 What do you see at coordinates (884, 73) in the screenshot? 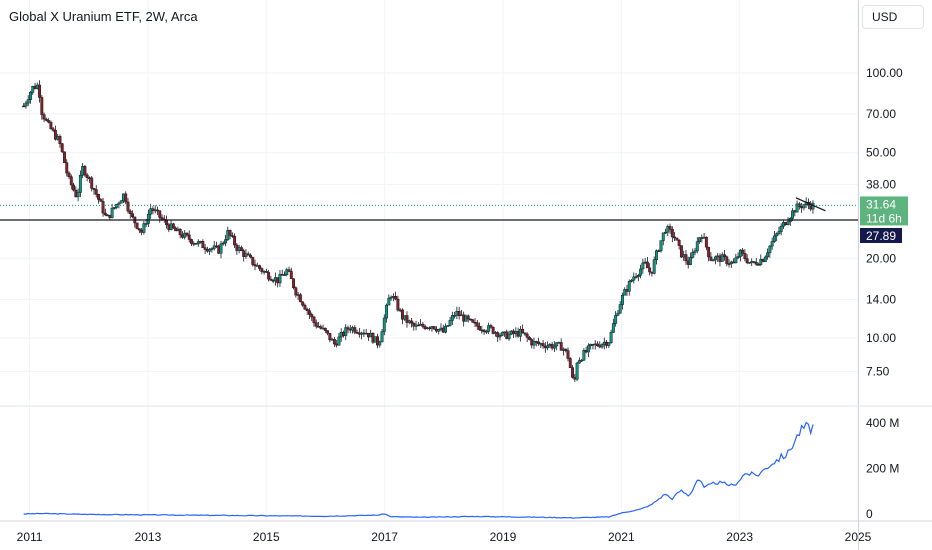
I see `y-tick-label: 100.00` at bounding box center [884, 73].